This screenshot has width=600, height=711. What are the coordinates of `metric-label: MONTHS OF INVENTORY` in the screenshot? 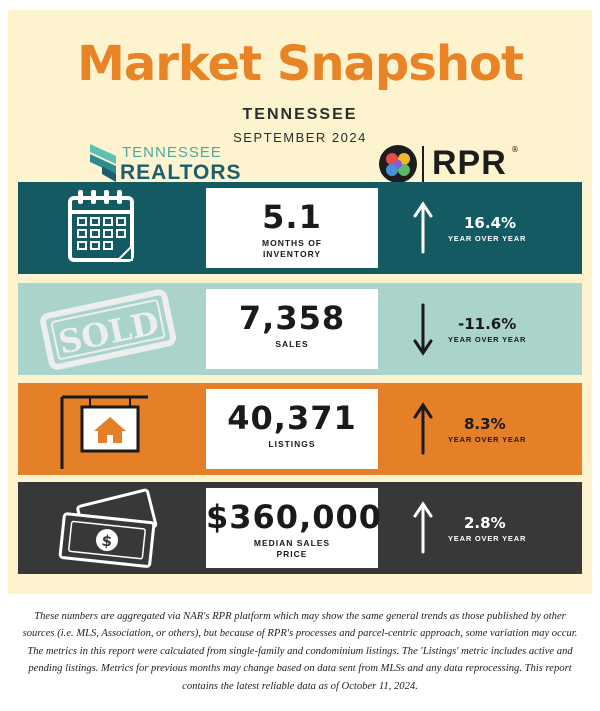 It's located at (292, 249).